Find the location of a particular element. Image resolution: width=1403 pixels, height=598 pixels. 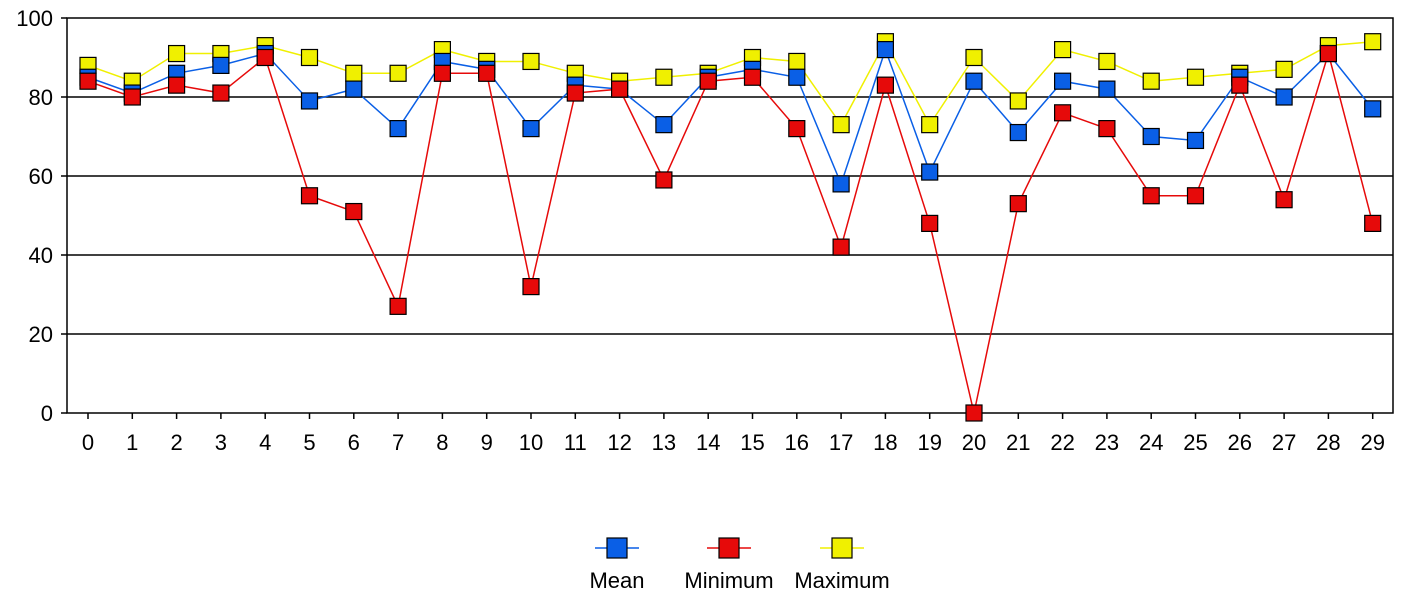

legend-label: Maximum is located at coordinates (841, 580).